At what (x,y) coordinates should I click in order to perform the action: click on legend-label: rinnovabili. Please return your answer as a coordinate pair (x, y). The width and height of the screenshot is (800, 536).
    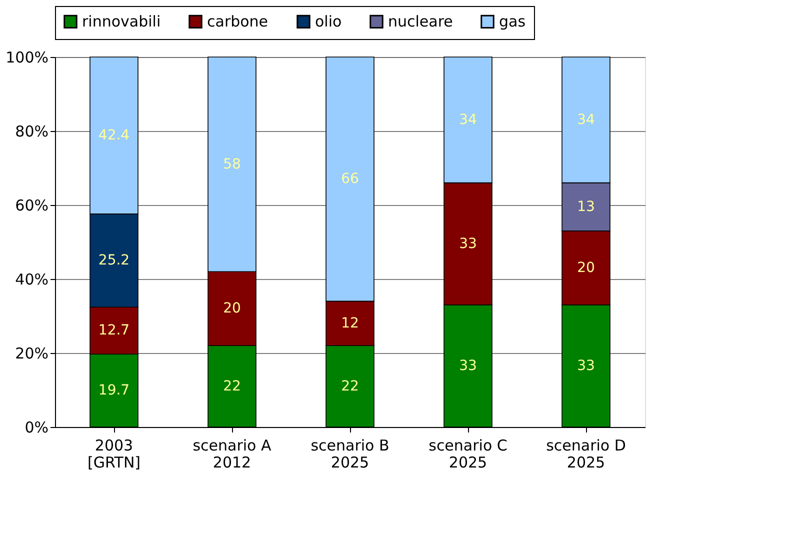
    Looking at the image, I should click on (121, 21).